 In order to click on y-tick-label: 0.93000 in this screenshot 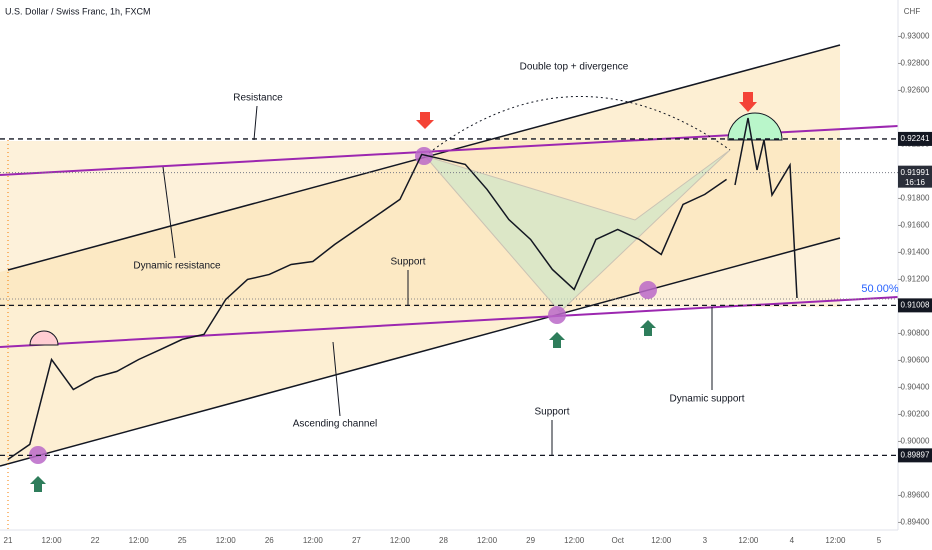, I will do `click(915, 36)`.